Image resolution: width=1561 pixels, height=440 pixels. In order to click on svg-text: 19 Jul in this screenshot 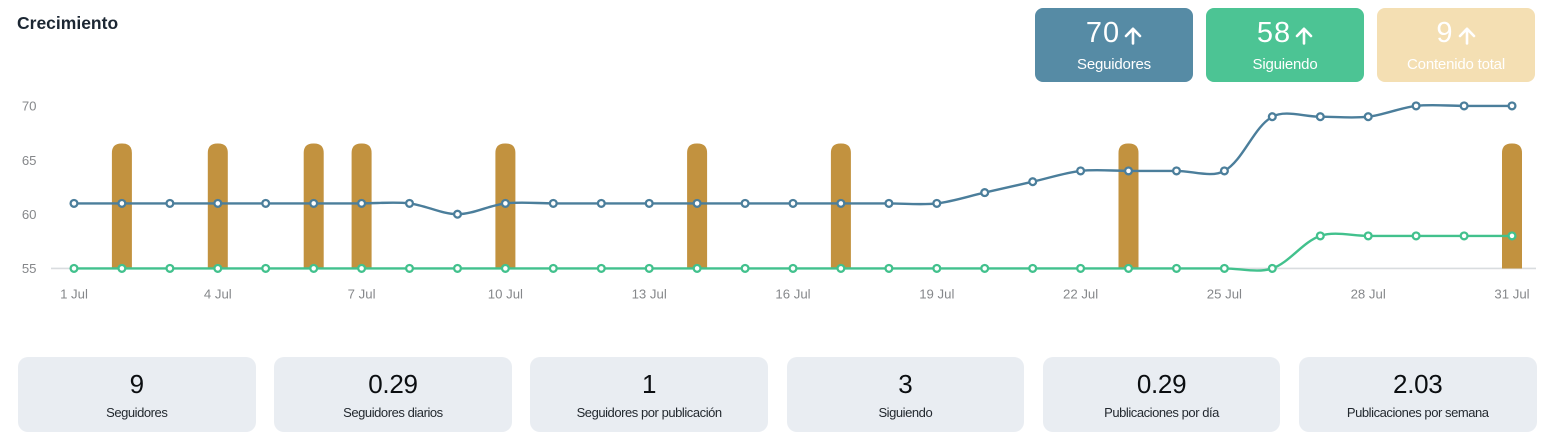, I will do `click(936, 293)`.